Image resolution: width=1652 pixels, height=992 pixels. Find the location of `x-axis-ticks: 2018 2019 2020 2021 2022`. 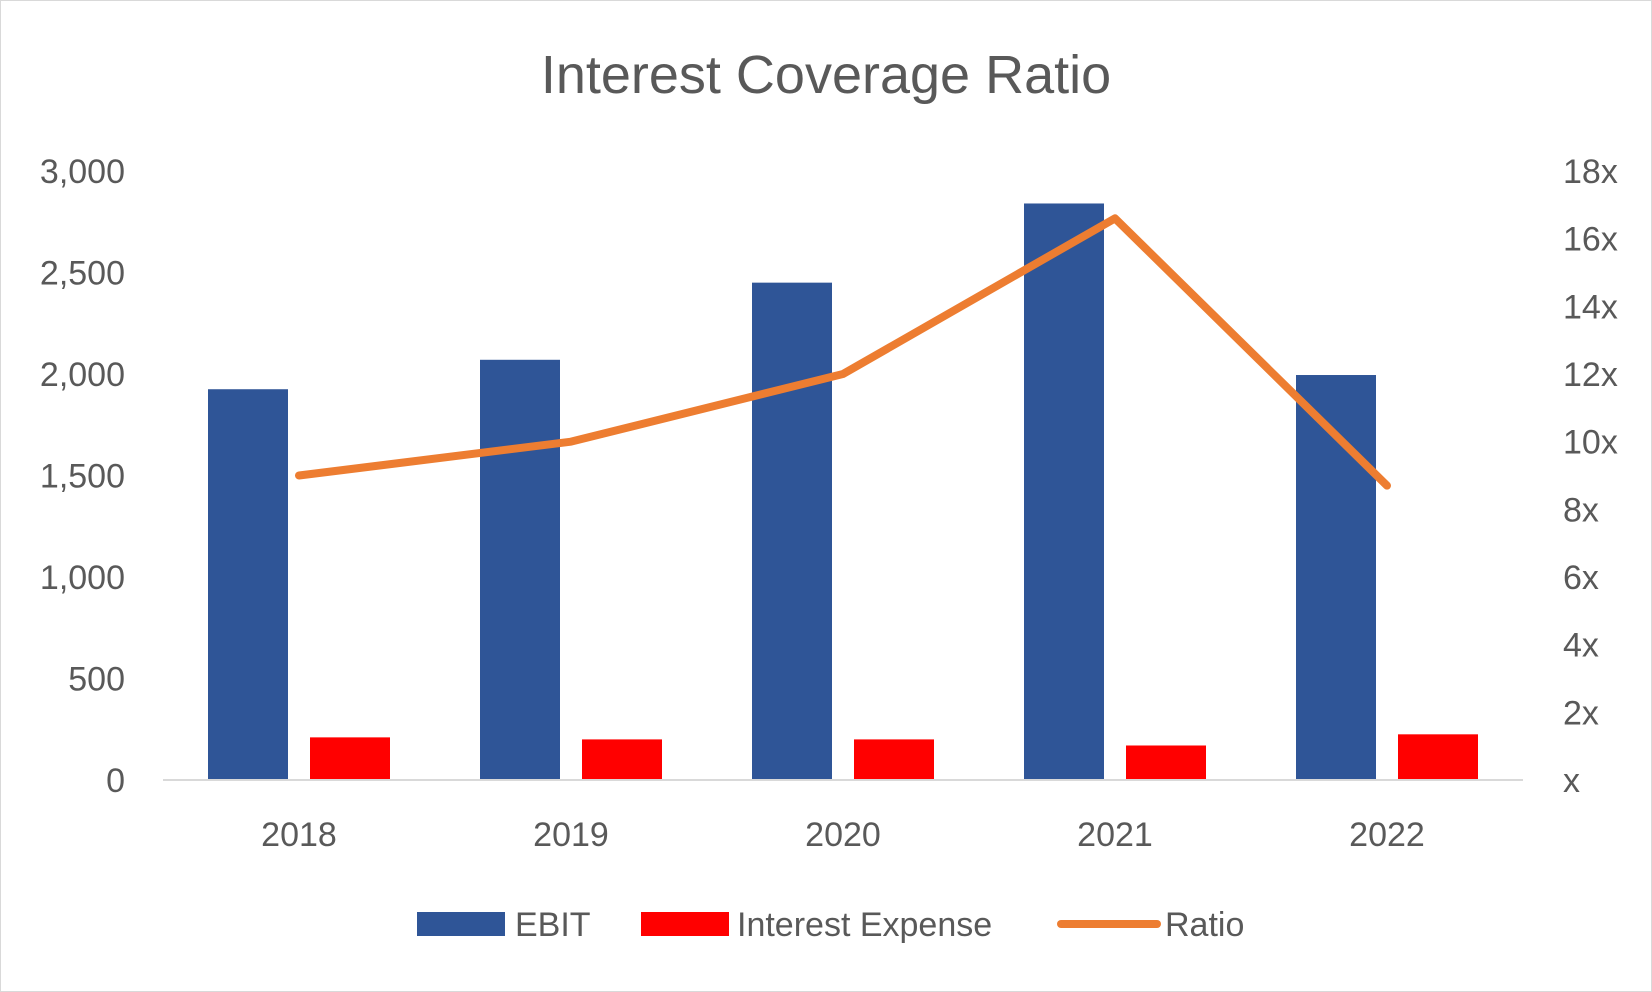

x-axis-ticks: 2018 2019 2020 2021 2022 is located at coordinates (843, 835).